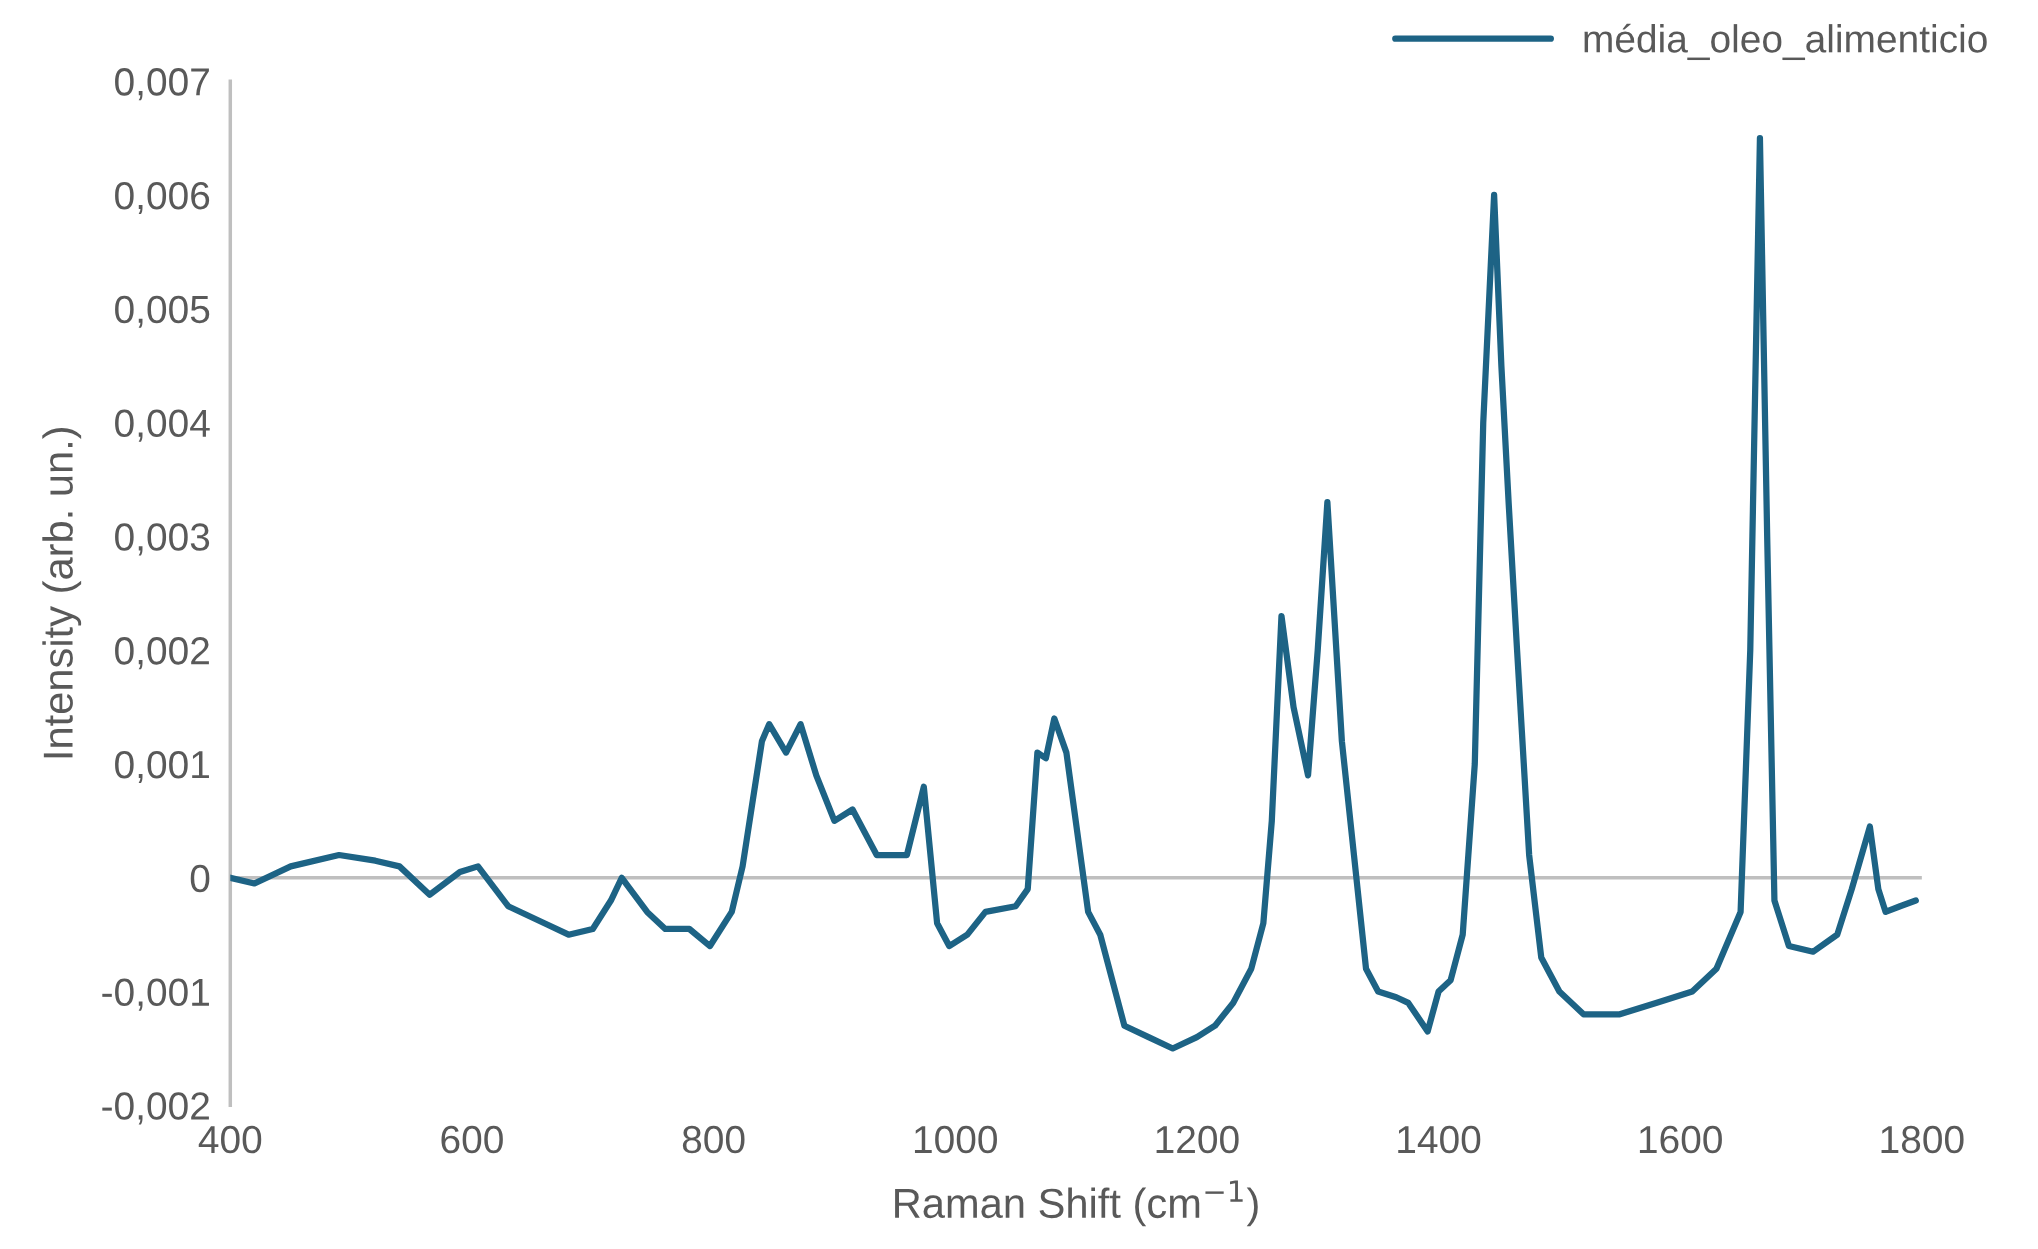 The image size is (2038, 1249). Describe the element at coordinates (1680, 1139) in the screenshot. I see `x-tick-label: 1600` at that location.